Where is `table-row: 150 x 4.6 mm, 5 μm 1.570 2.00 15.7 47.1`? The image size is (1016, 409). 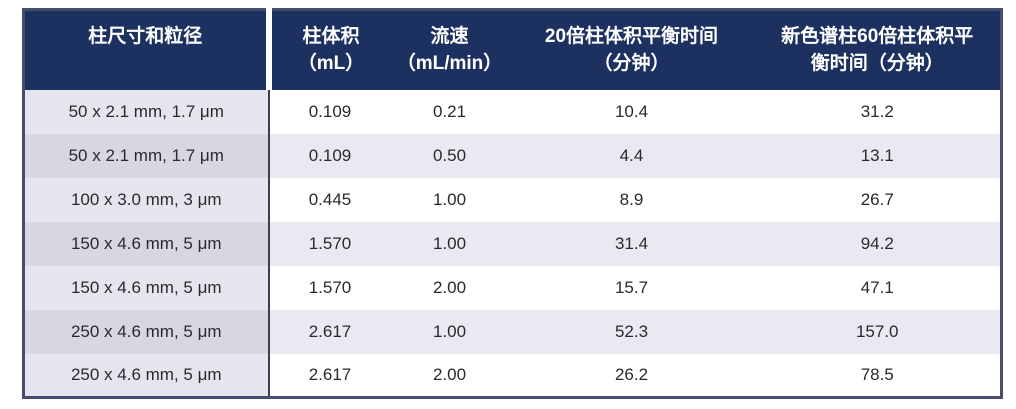 table-row: 150 x 4.6 mm, 5 μm 1.570 2.00 15.7 47.1 is located at coordinates (512, 287).